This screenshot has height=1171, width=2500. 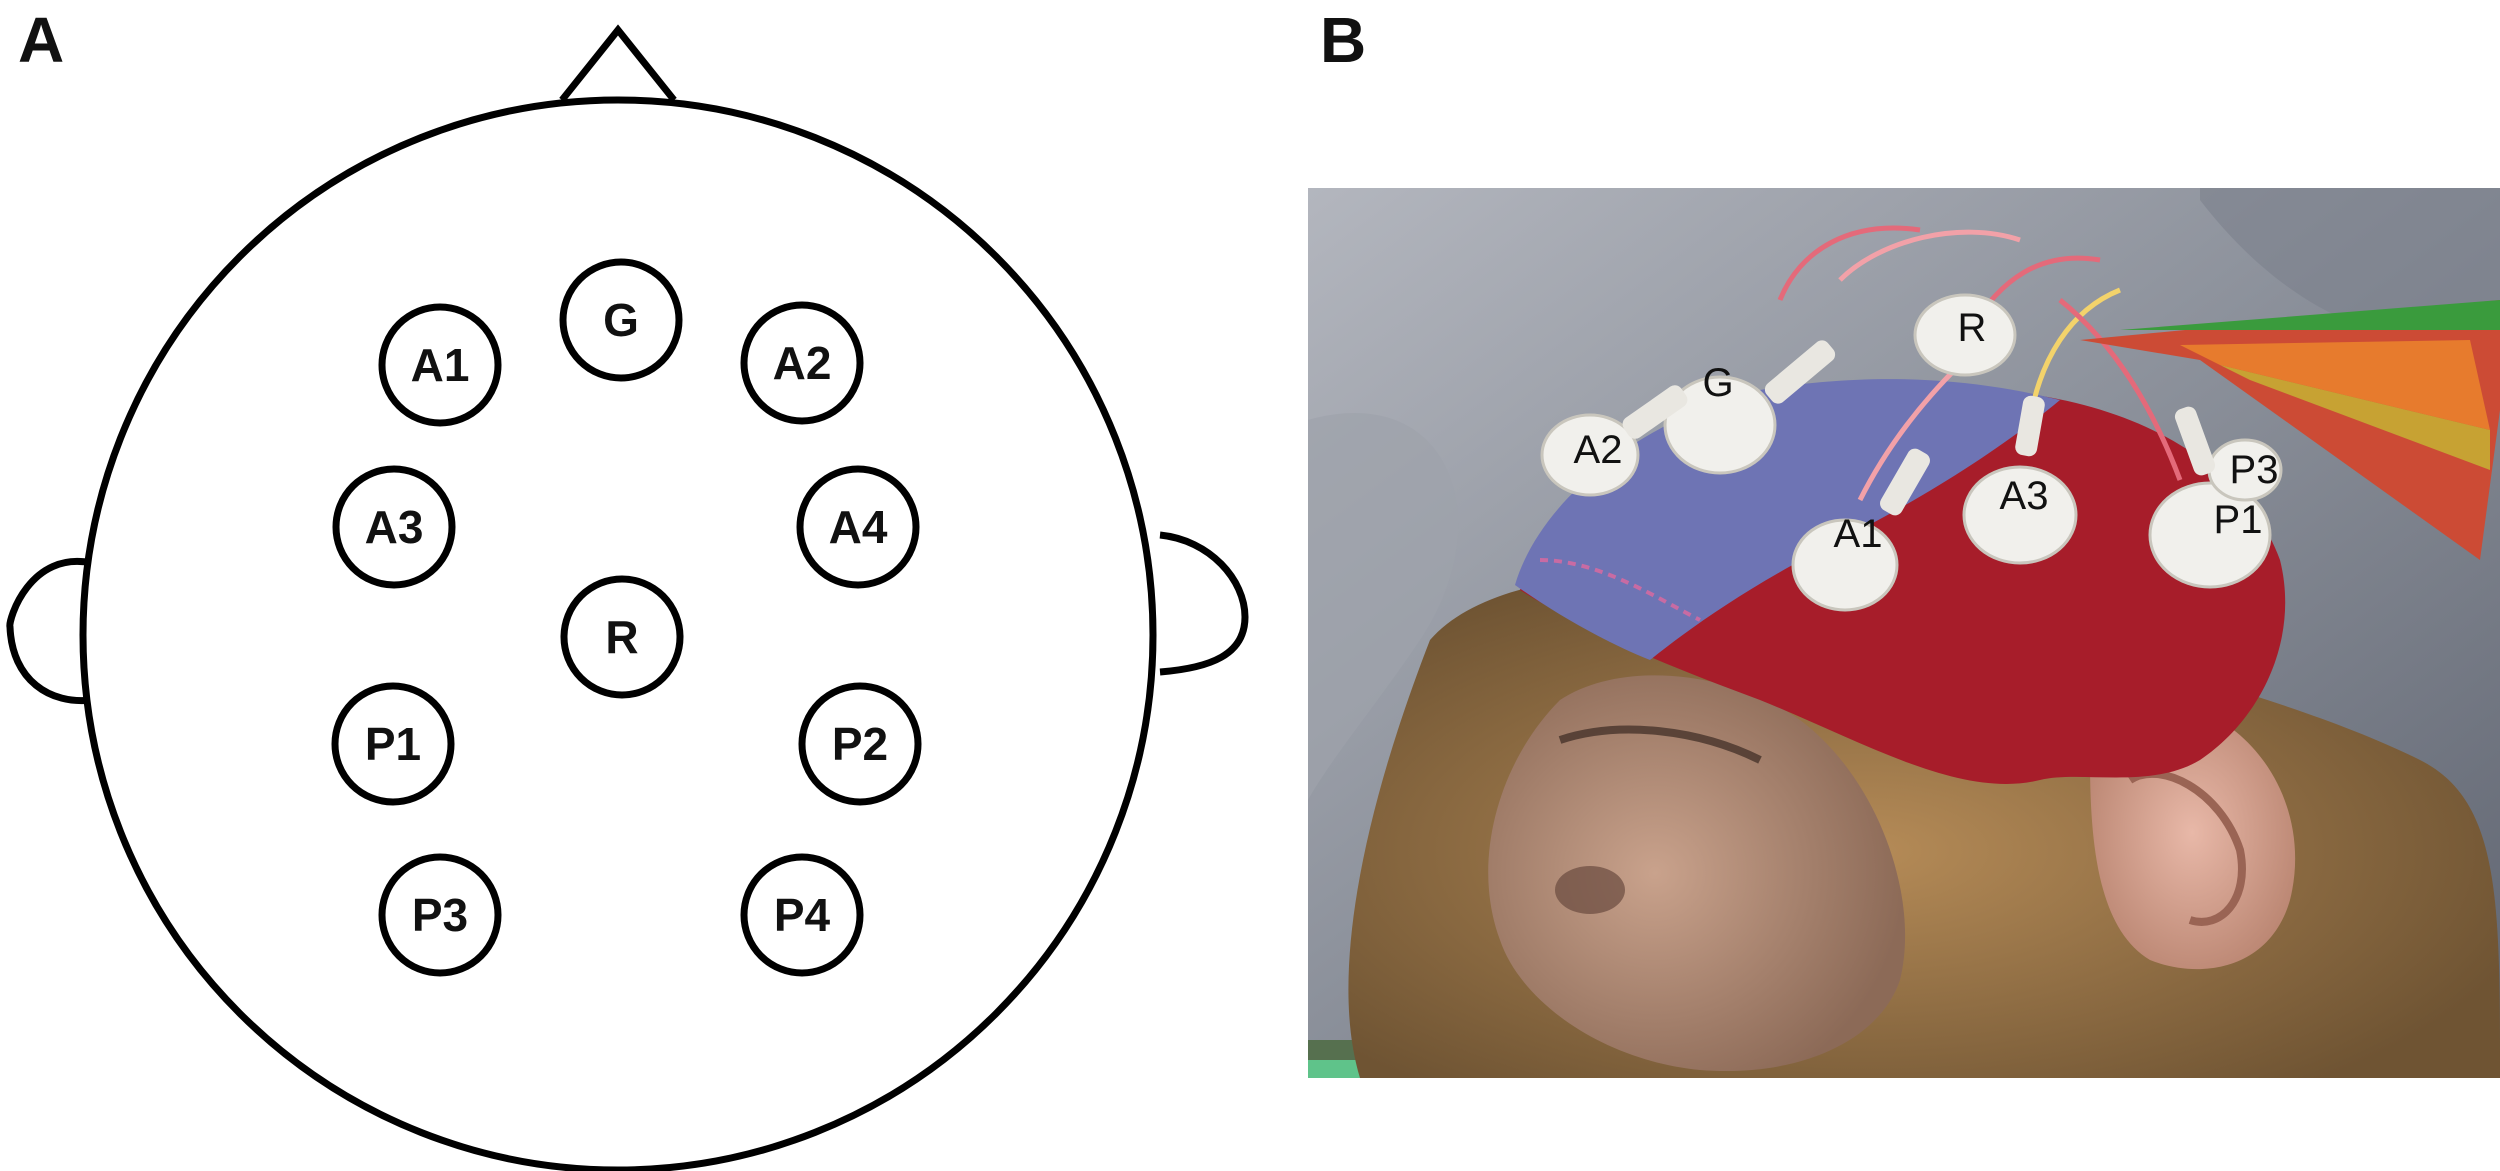 What do you see at coordinates (1720, 425) in the screenshot?
I see `photo-electrode-g` at bounding box center [1720, 425].